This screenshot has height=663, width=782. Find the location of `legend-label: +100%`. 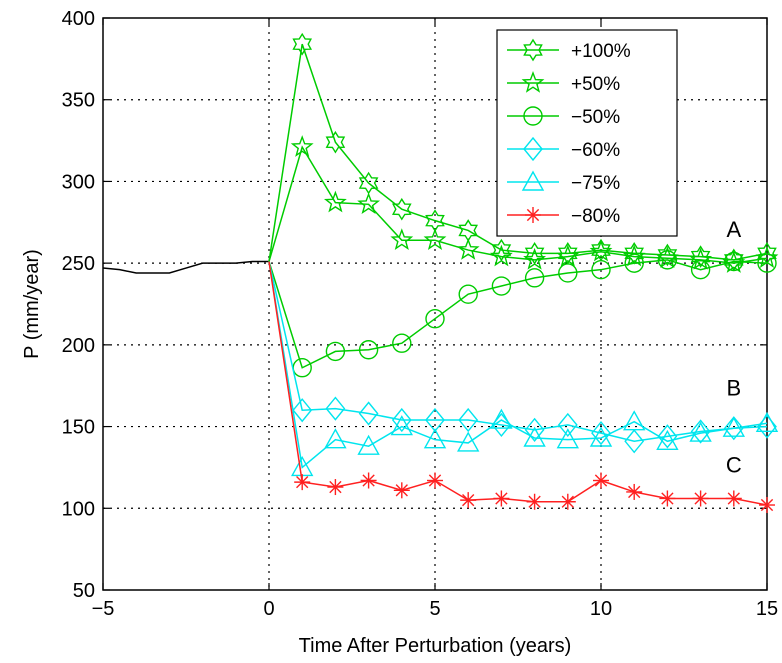

legend-label: +100% is located at coordinates (601, 51).